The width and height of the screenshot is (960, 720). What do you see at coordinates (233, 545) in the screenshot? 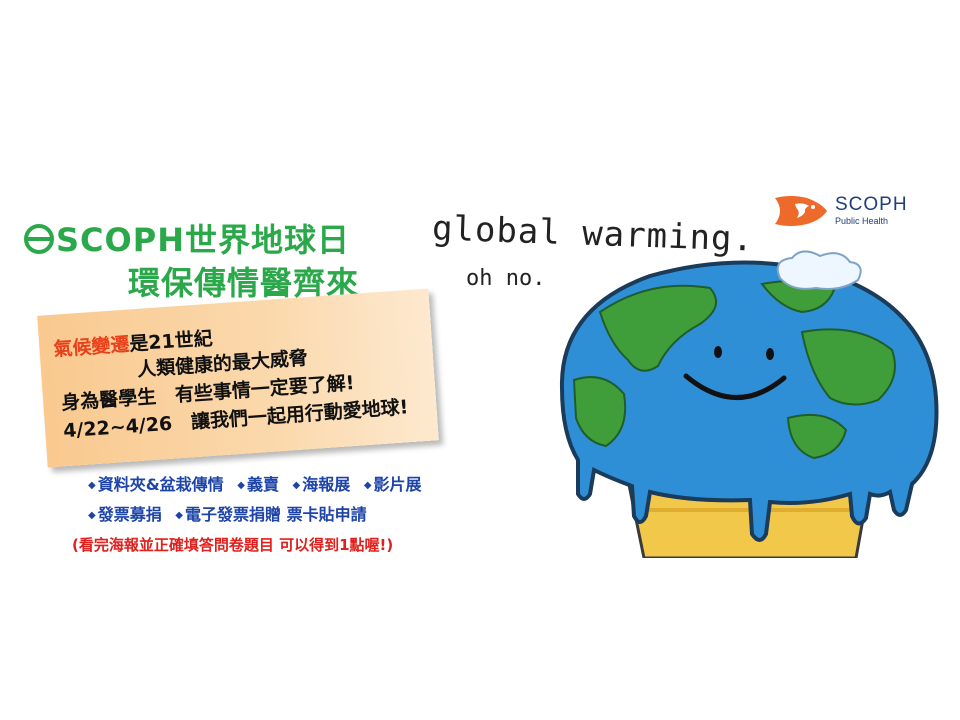
I see `points-note: (看完海報並正確填答問卷題目 可以得到1點喔!)` at bounding box center [233, 545].